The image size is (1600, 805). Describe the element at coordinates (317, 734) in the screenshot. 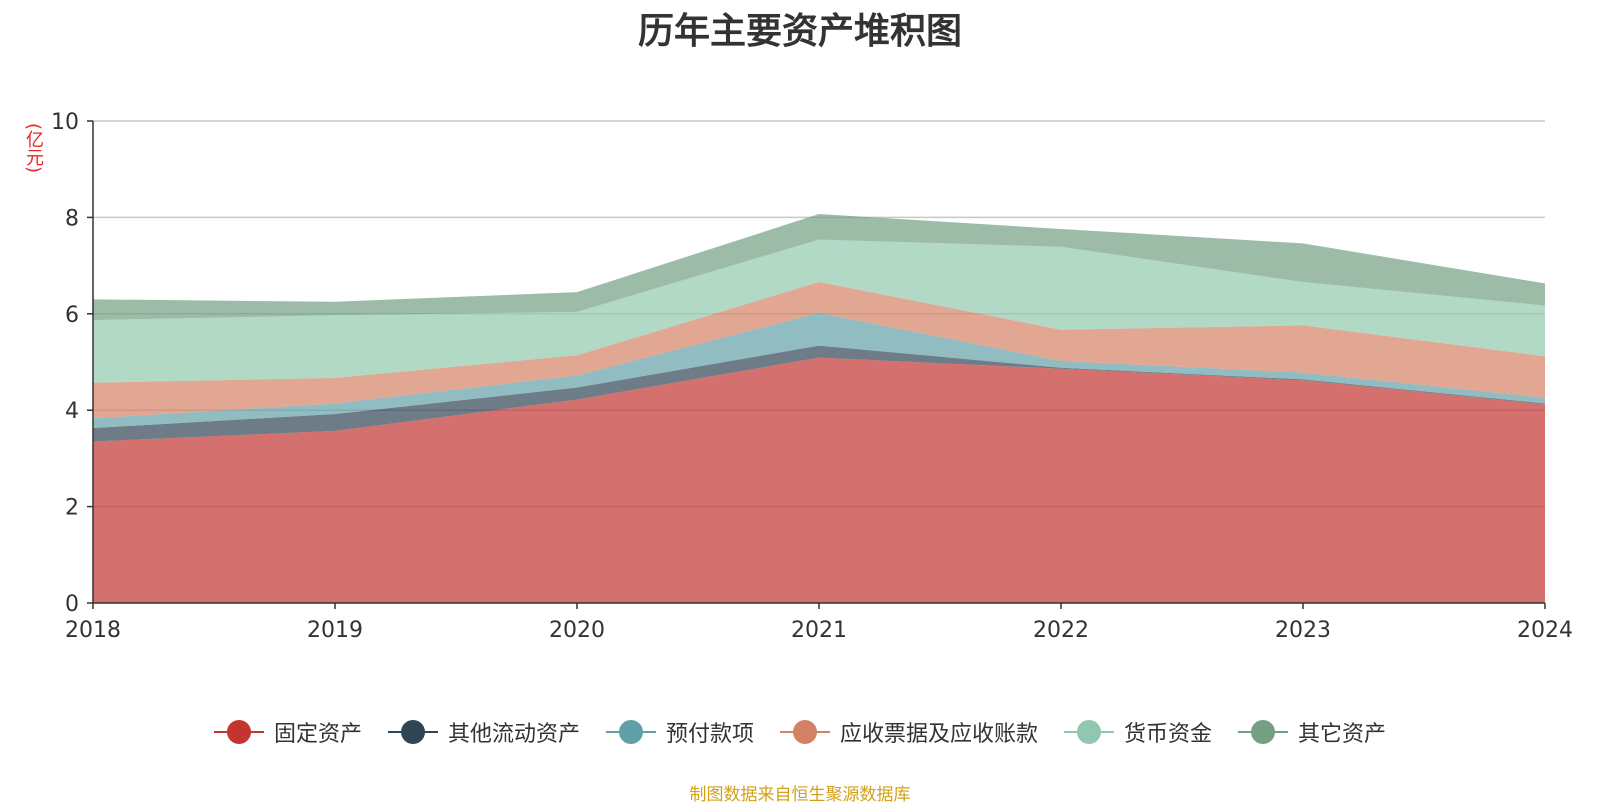

I see `legend-label: 固定资产` at that location.